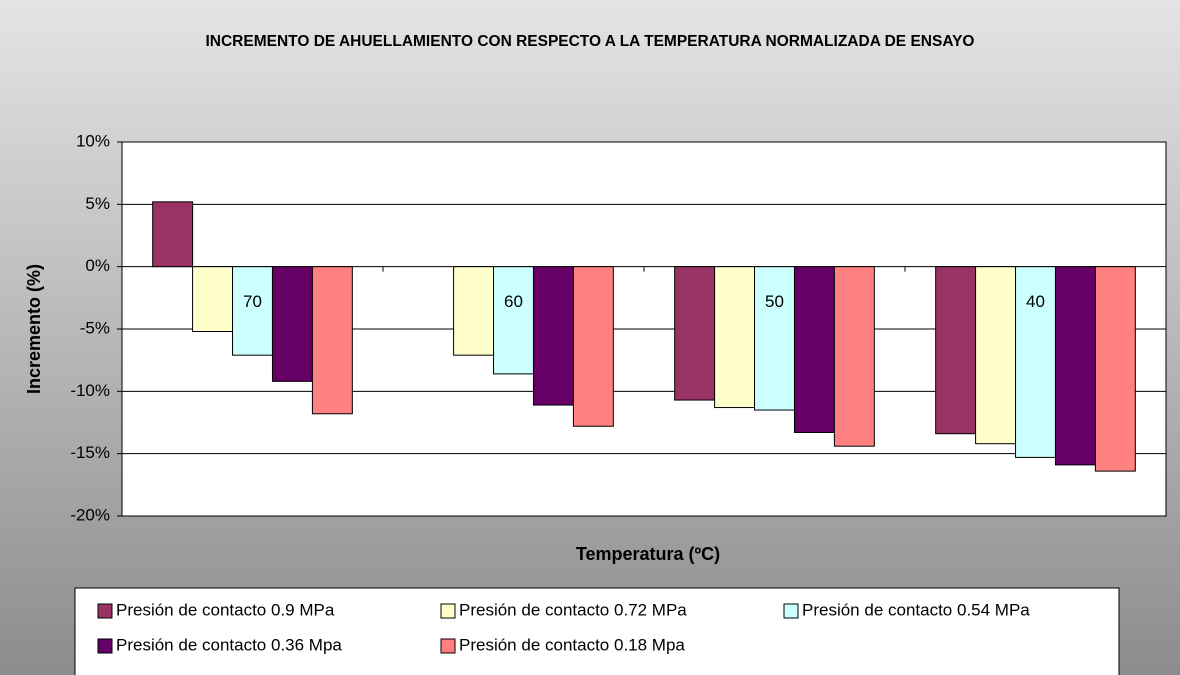  Describe the element at coordinates (916, 609) in the screenshot. I see `legend-label: Presión de contacto 0.54 MPa` at that location.